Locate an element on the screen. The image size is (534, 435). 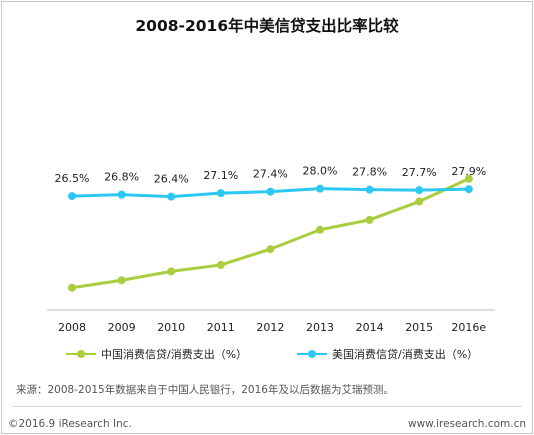
legend-dot-china is located at coordinates (81, 354).